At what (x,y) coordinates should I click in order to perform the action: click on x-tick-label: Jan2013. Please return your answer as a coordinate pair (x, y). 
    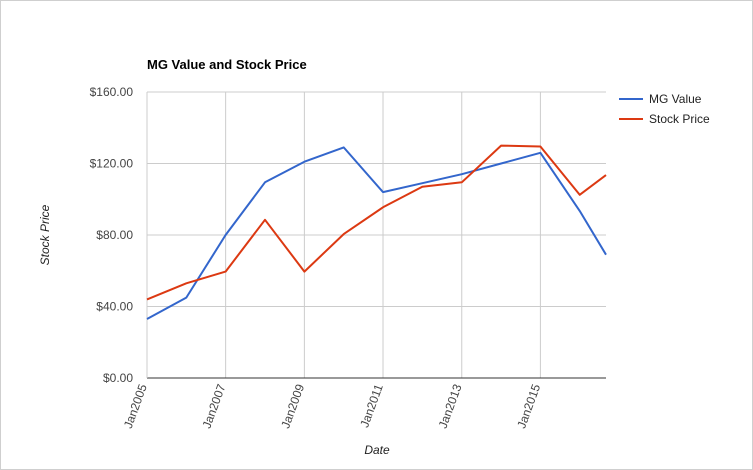
    Looking at the image, I should click on (450, 406).